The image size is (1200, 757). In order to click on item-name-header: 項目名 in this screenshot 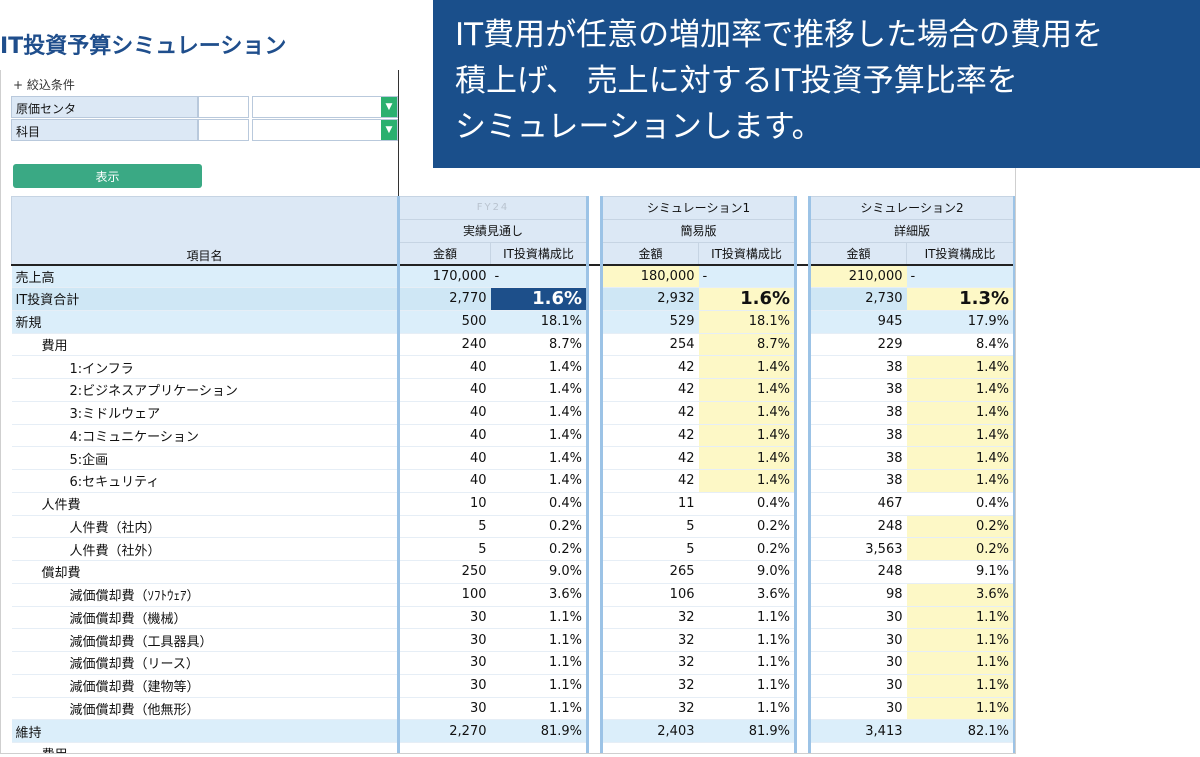, I will do `click(205, 230)`.